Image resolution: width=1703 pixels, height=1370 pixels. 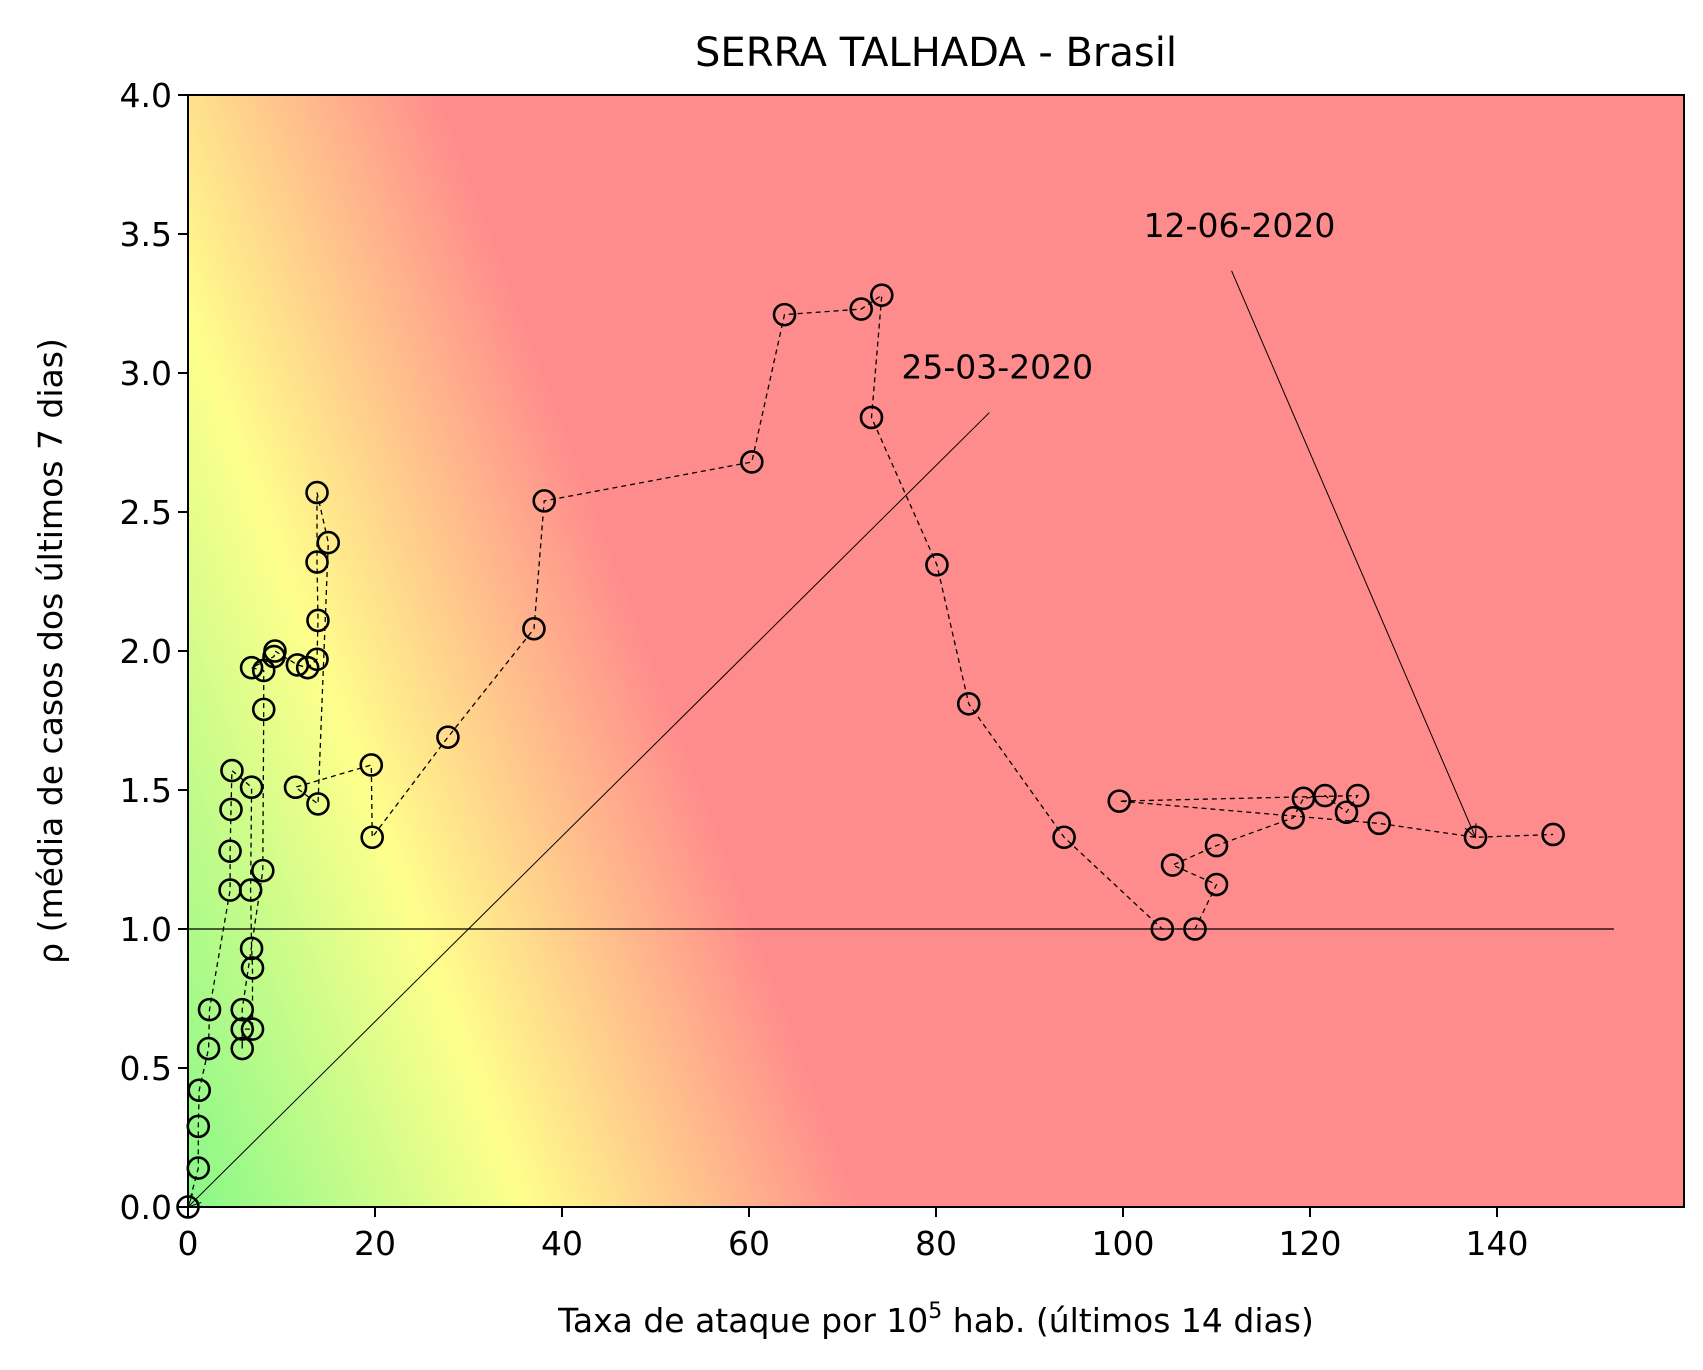 I want to click on x-tick-label: 20, so click(x=375, y=1243).